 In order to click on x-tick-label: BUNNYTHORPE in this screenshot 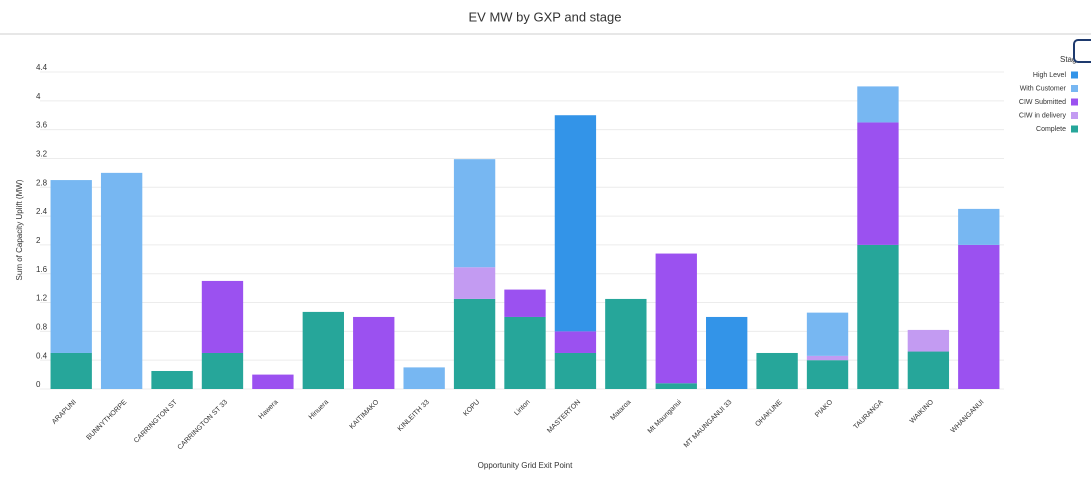, I will do `click(106, 420)`.